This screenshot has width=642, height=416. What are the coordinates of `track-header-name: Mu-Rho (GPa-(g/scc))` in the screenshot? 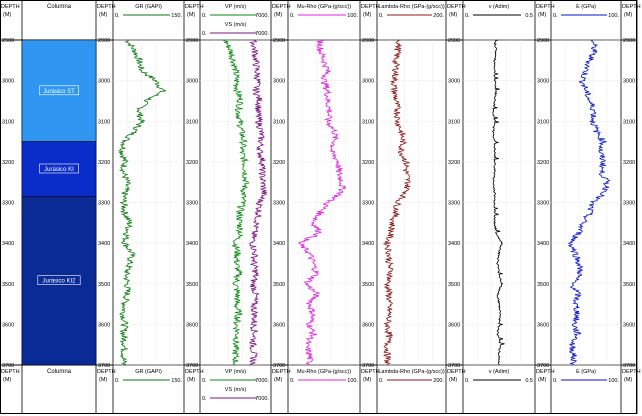 It's located at (324, 7).